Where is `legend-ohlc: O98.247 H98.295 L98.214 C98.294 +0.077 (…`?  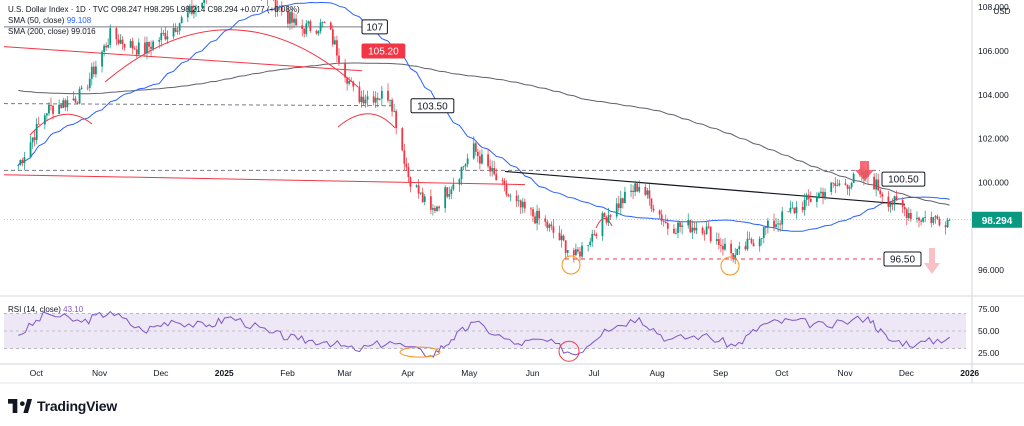
legend-ohlc: O98.247 H98.295 L98.214 C98.294 +0.077 (… is located at coordinates (205, 9).